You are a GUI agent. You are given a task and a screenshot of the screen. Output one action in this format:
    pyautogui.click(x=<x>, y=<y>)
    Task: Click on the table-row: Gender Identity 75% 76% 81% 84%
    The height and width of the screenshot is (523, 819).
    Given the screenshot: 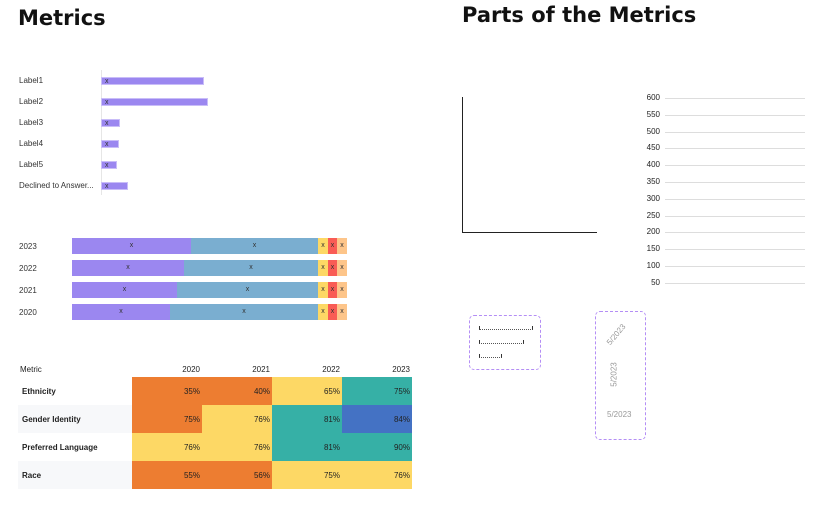 What is the action you would take?
    pyautogui.click(x=215, y=419)
    